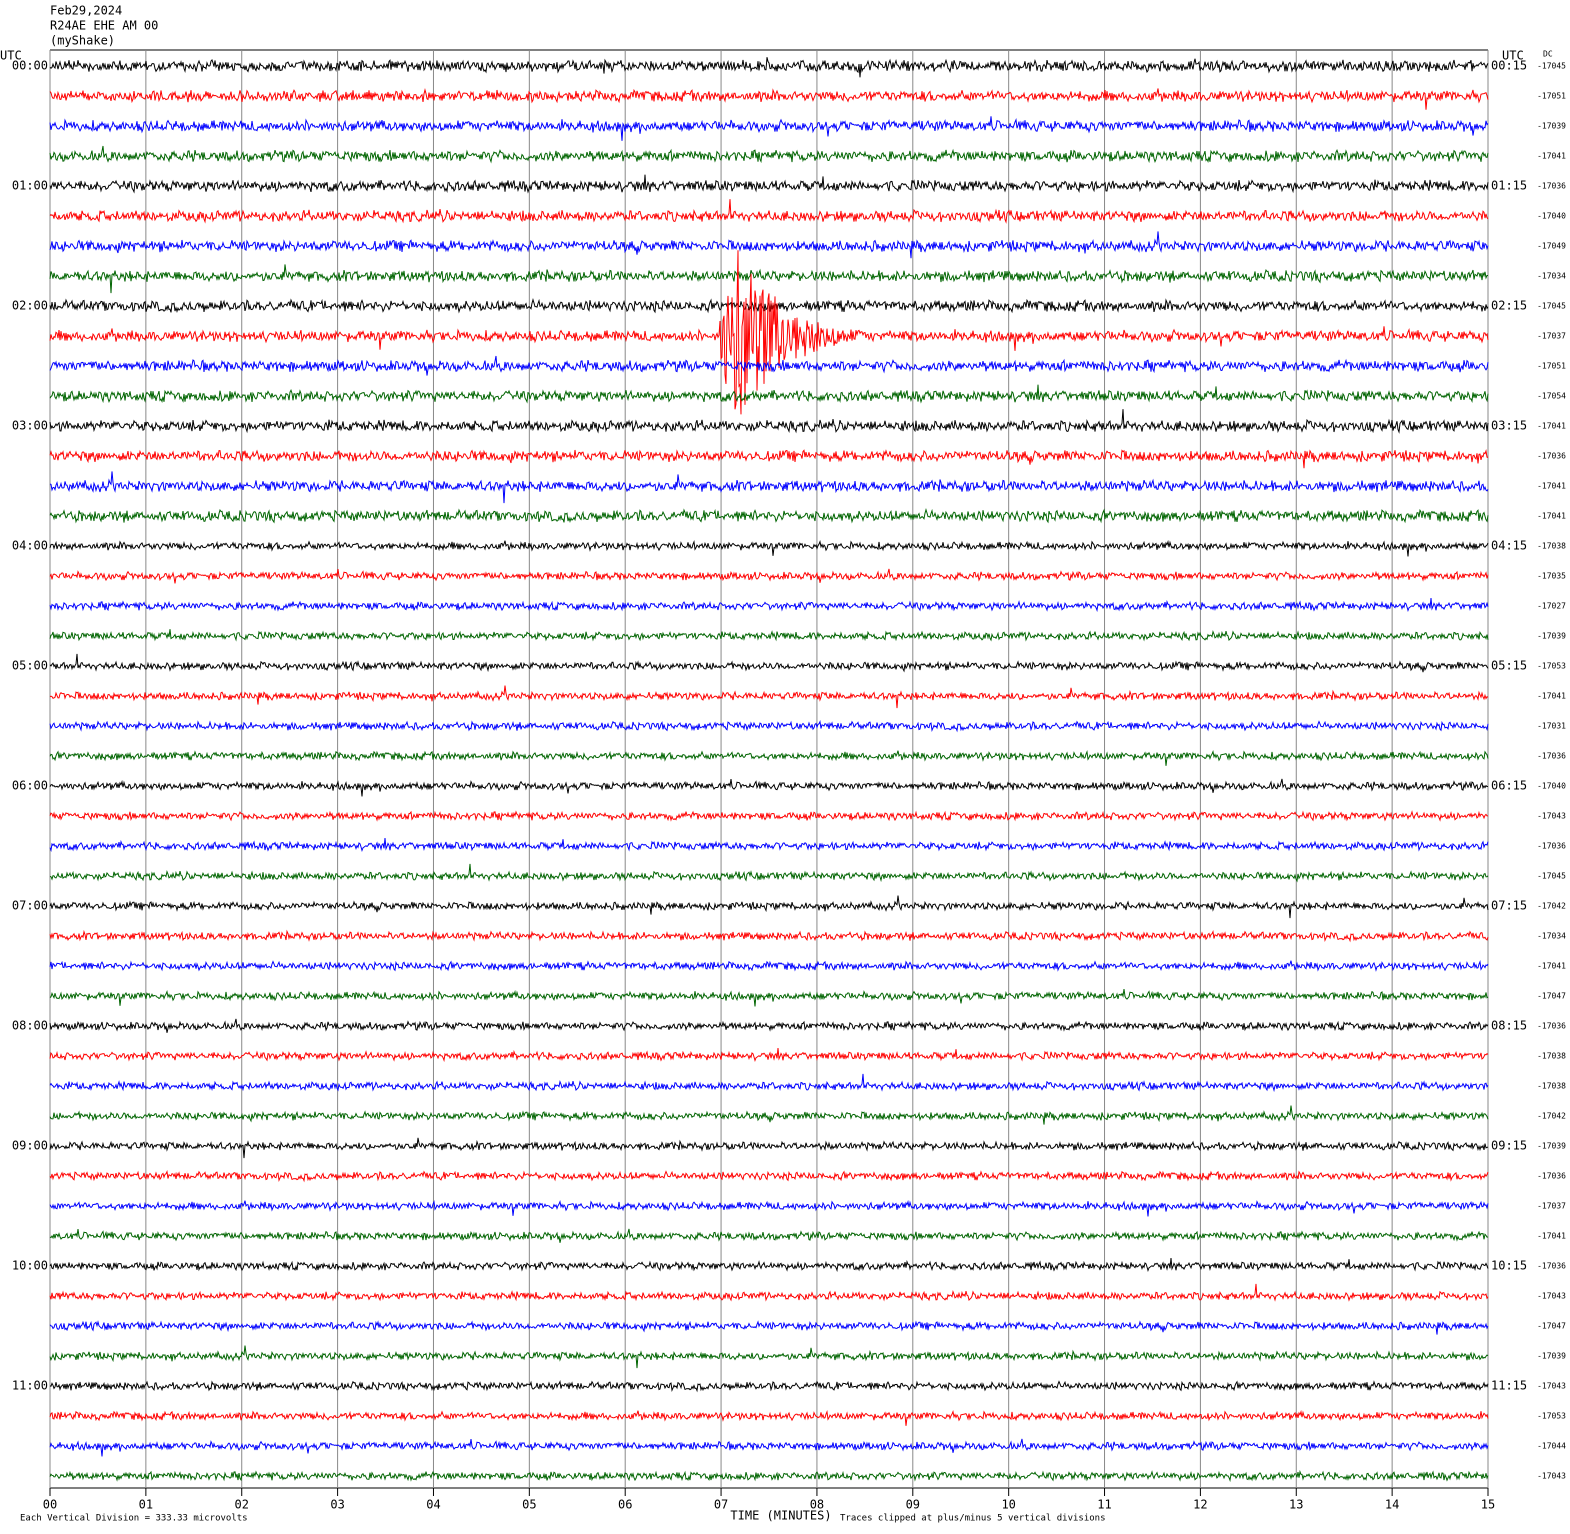 Image resolution: width=1570 pixels, height=1534 pixels. I want to click on hour-label: 01:00, so click(30, 186).